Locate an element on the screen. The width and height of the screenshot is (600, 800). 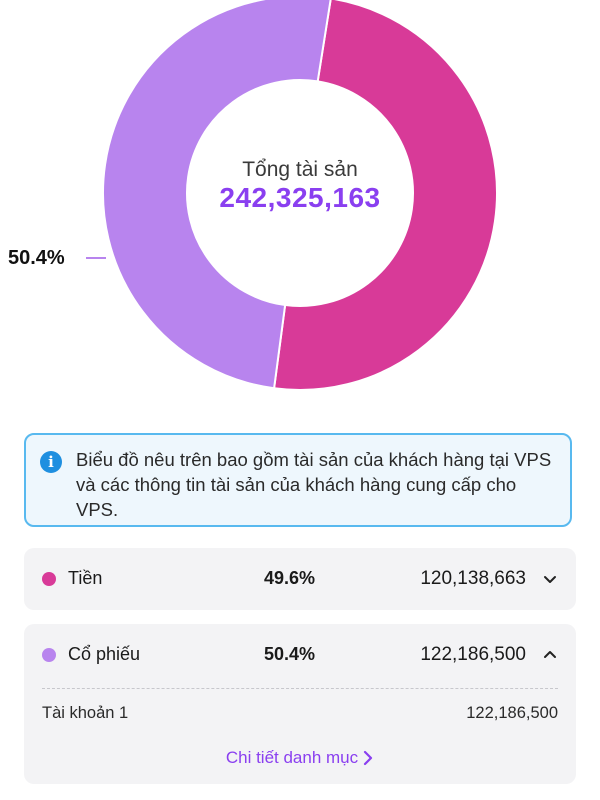
chevron-down-icon is located at coordinates (550, 579).